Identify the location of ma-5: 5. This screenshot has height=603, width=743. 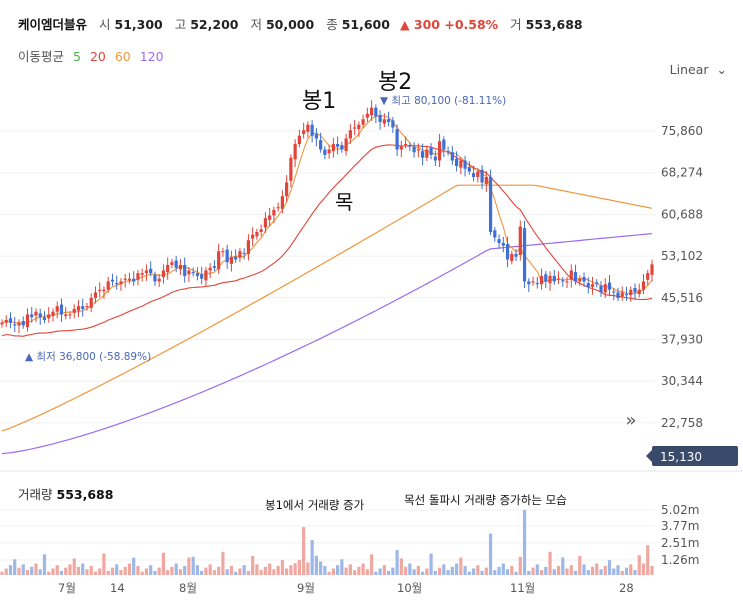
(77, 56).